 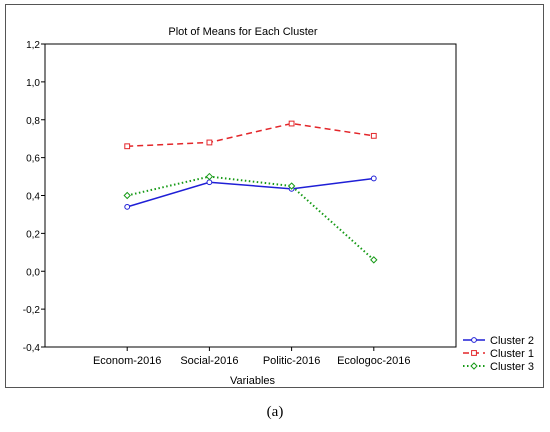 What do you see at coordinates (373, 361) in the screenshot?
I see `x-tick-label: Ecologoc-2016` at bounding box center [373, 361].